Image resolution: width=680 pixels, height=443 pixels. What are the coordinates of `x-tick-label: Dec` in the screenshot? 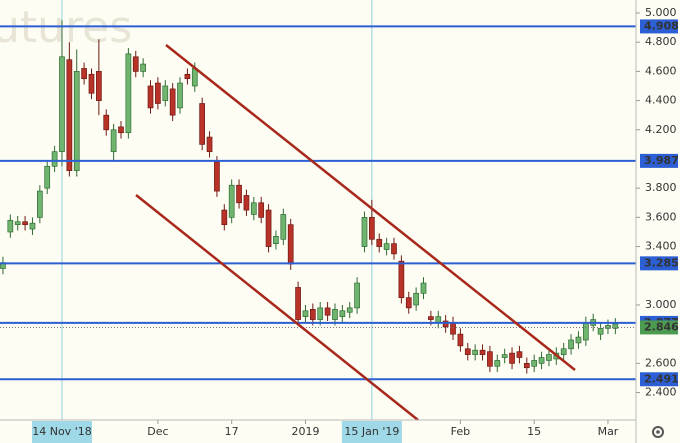 It's located at (157, 431).